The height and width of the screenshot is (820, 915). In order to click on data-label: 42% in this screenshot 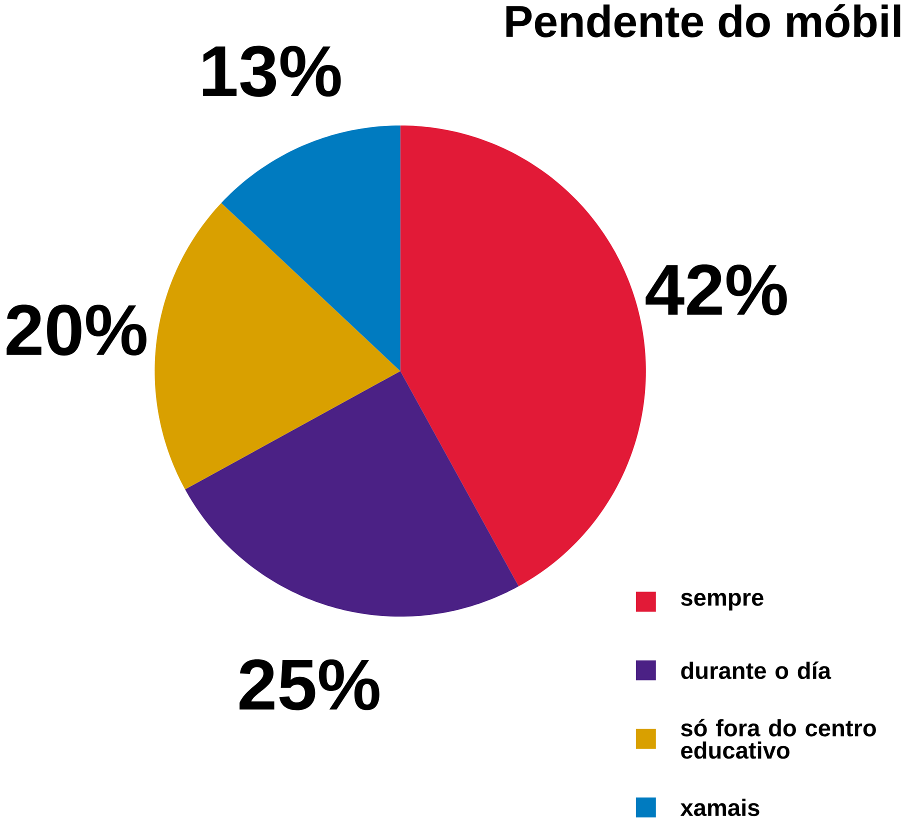, I will do `click(716, 290)`.